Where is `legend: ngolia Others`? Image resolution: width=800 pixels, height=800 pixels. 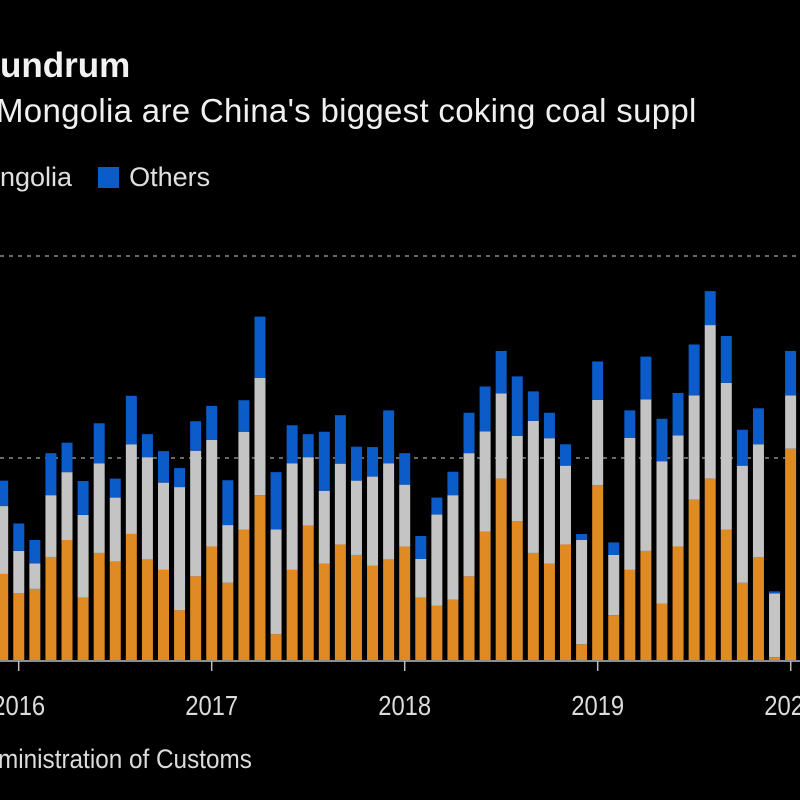
legend: ngolia Others is located at coordinates (105, 177).